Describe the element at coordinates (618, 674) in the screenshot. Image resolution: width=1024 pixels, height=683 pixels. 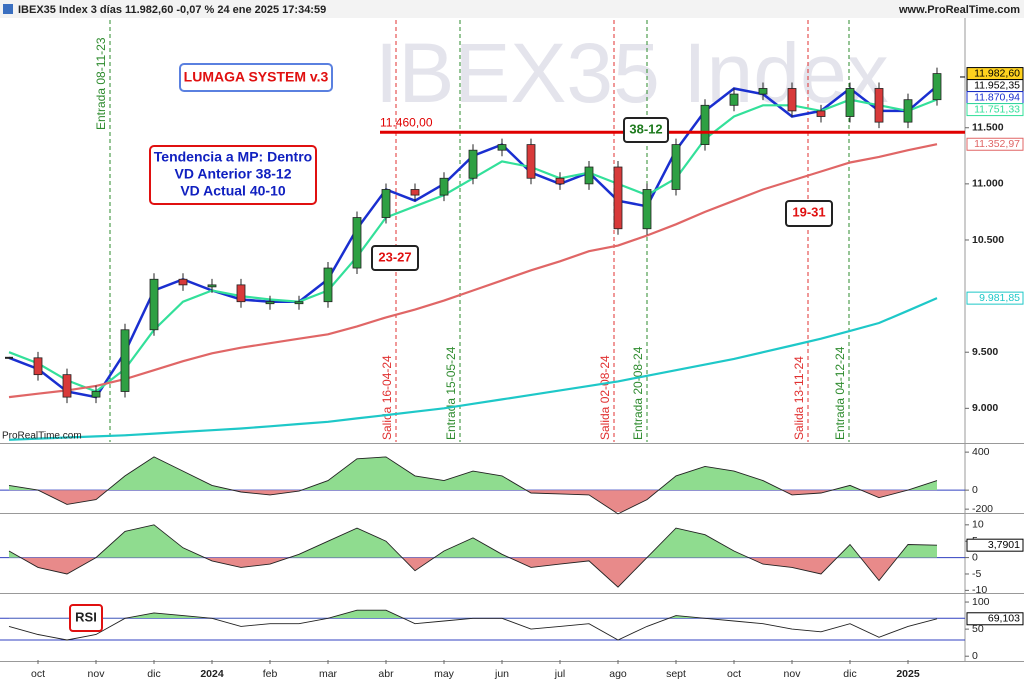
I see `x-tick-label: ago` at that location.